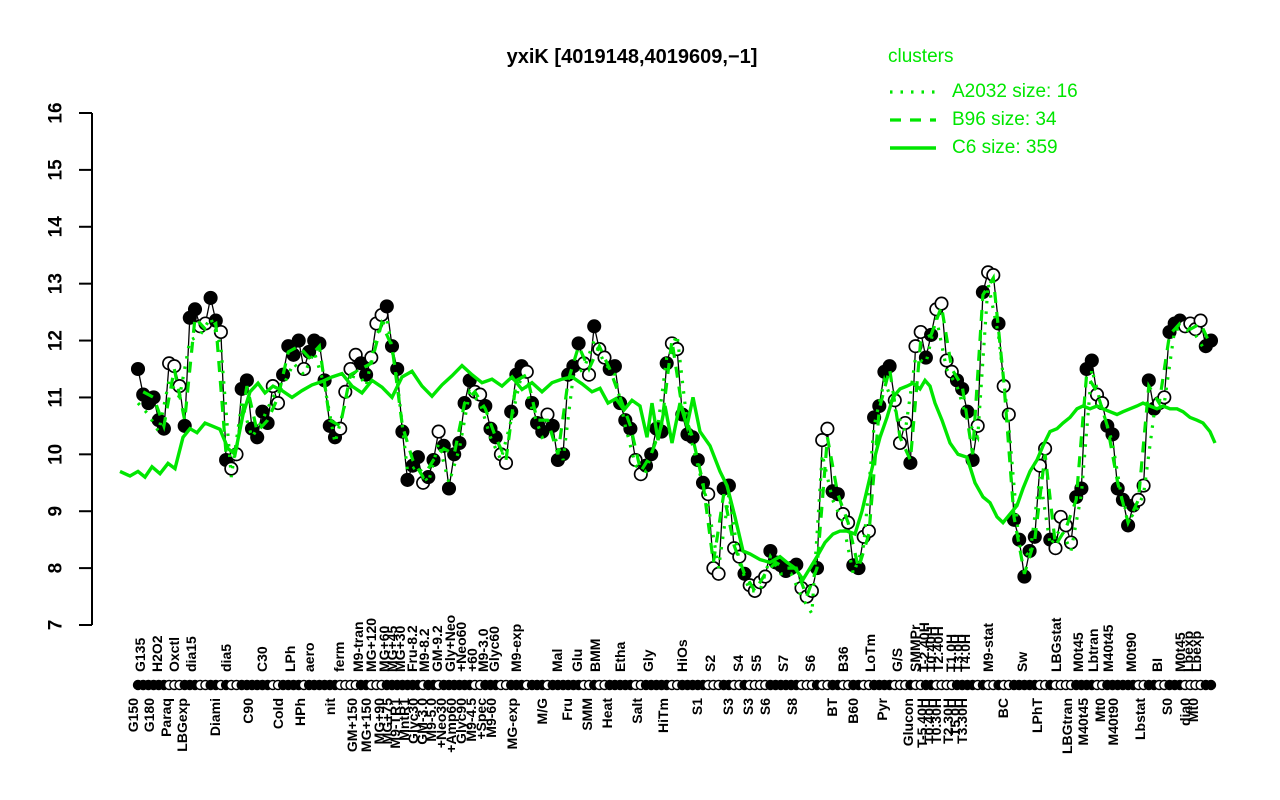  What do you see at coordinates (133, 715) in the screenshot?
I see `x-label-bottom: G150` at bounding box center [133, 715].